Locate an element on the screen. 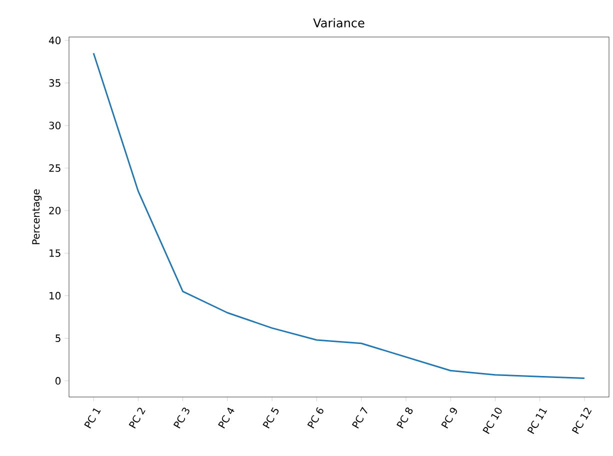 Image resolution: width=613 pixels, height=456 pixels. y-tick-label: 40 is located at coordinates (54, 40).